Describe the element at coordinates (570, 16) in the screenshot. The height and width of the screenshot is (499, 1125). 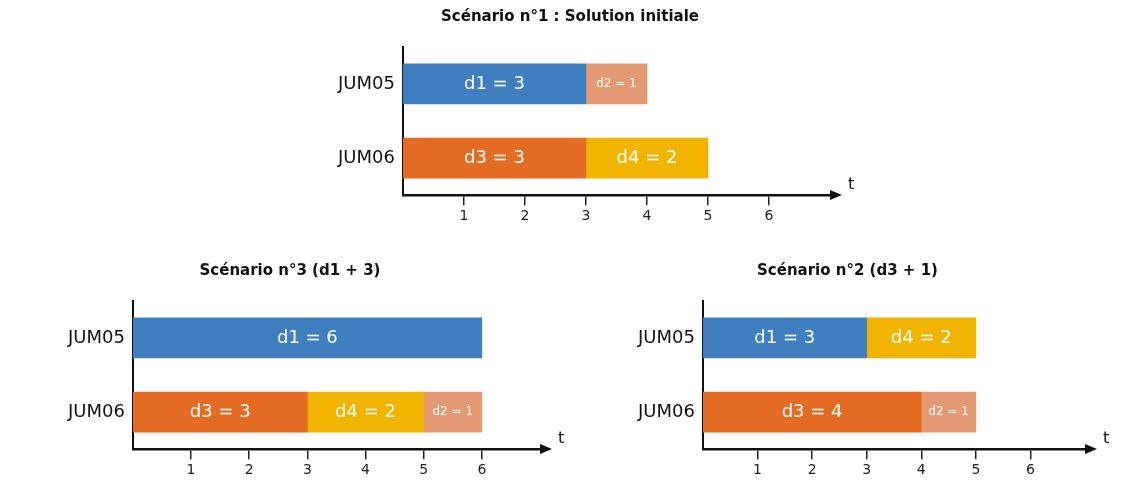
I see `chart-title: Scénario n°1 : Solution initiale` at that location.